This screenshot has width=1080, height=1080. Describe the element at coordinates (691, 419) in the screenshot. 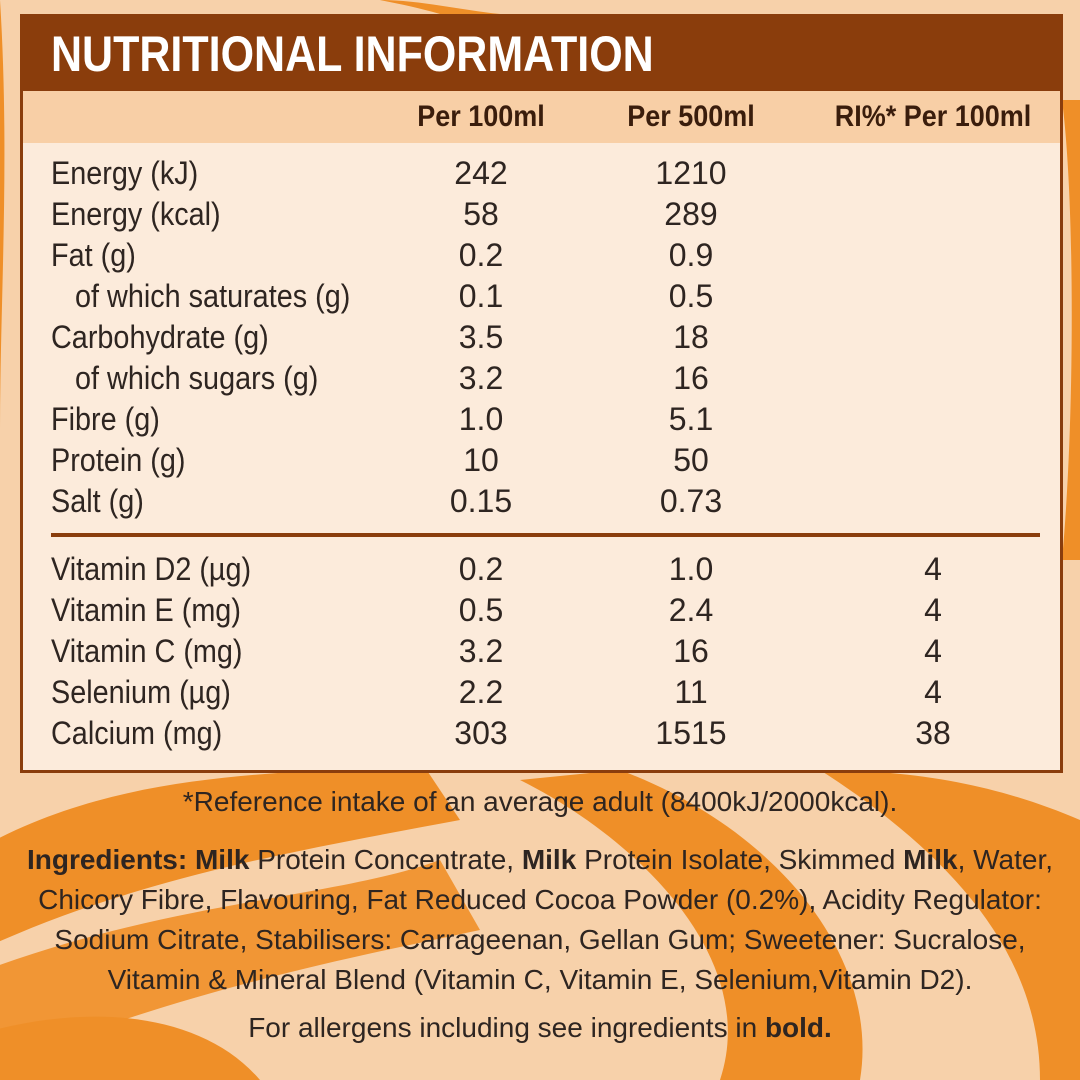

I see `per-500ml-value: 5.1` at that location.